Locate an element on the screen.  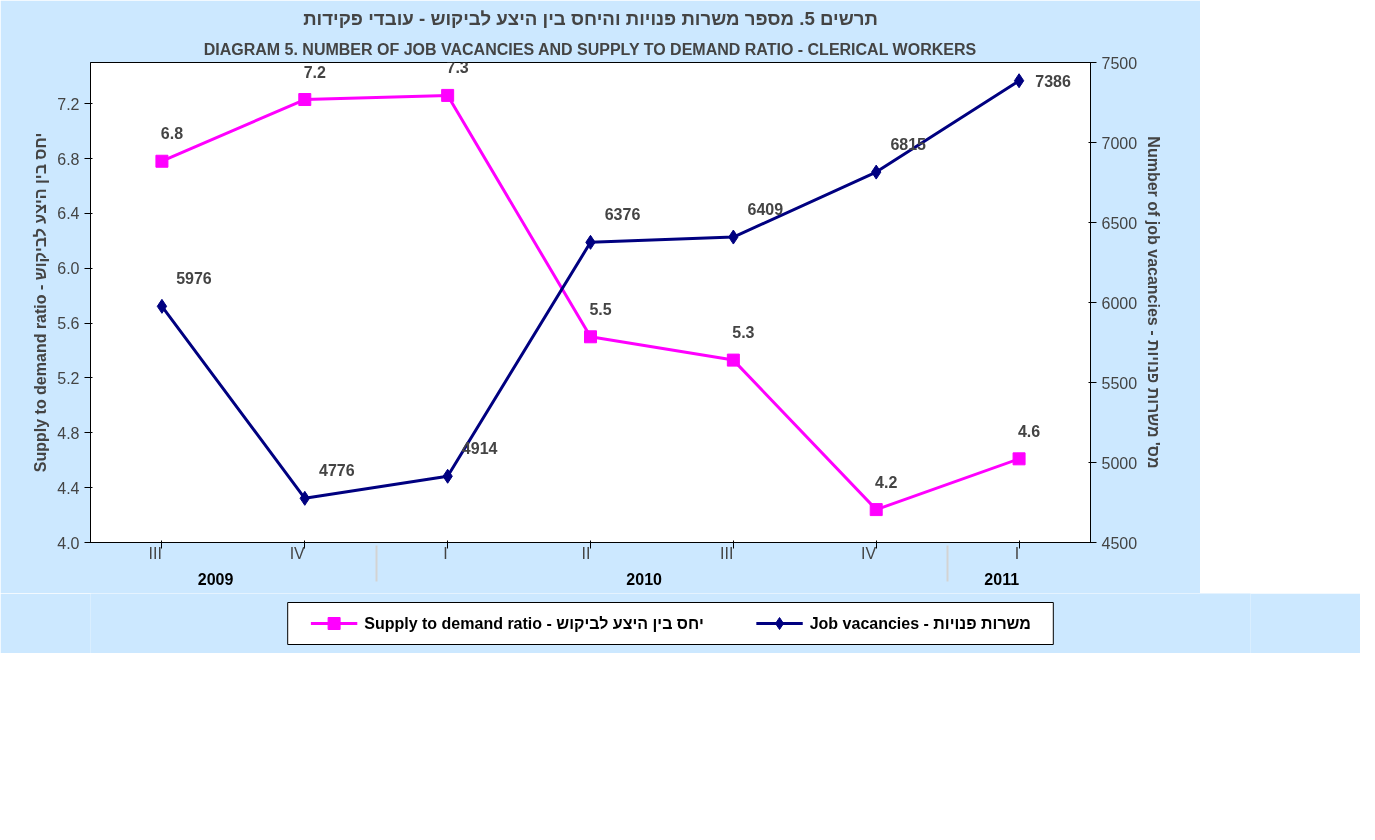
text: 2009 is located at coordinates (215, 579).